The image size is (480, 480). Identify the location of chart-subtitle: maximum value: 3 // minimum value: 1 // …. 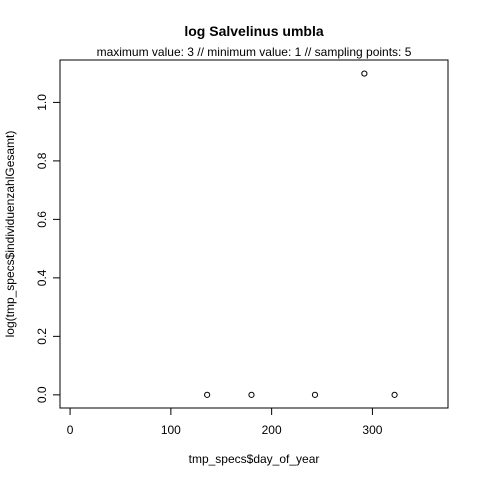
(254, 52).